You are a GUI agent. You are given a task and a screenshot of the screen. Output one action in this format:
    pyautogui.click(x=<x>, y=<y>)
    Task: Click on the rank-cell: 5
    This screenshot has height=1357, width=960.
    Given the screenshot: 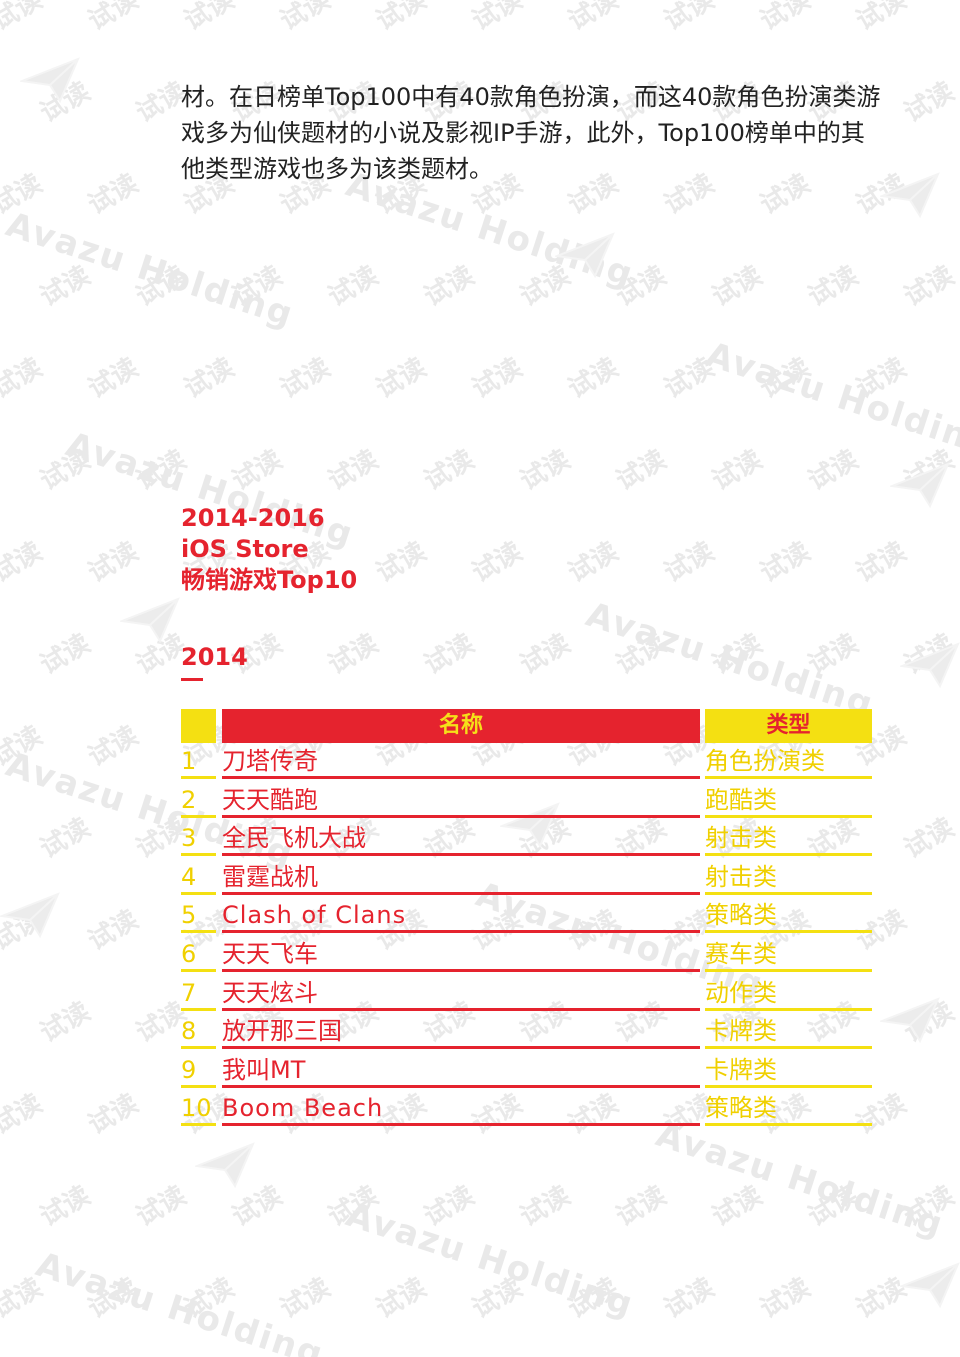 What is the action you would take?
    pyautogui.click(x=198, y=915)
    